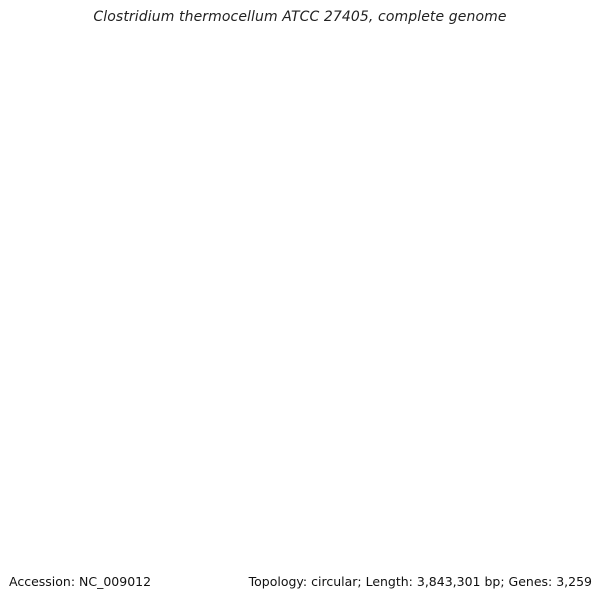  Describe the element at coordinates (80, 581) in the screenshot. I see `accession-label: Accession: NC_009012` at that location.